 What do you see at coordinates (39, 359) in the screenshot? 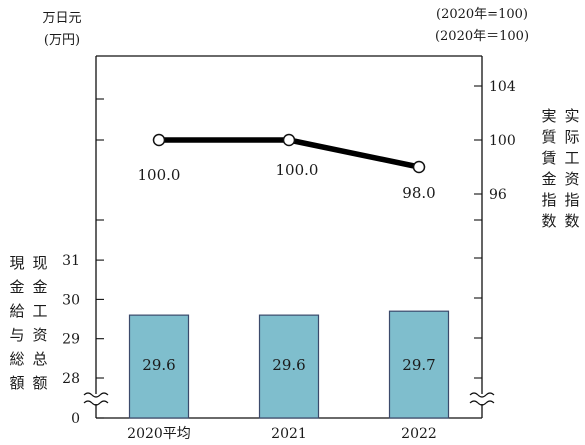
I see `axis-title-char: 总` at bounding box center [39, 359].